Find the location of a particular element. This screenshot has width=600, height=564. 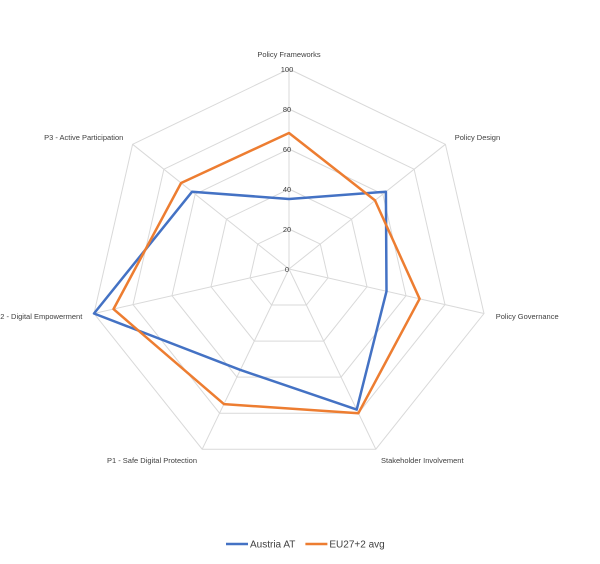

category-label-policy-frameworks: Policy Frameworks is located at coordinates (289, 54).